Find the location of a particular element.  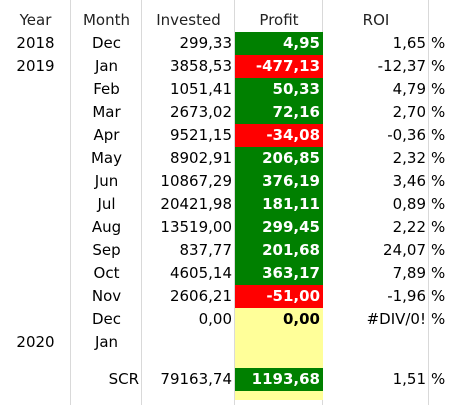

cell-roi: 7,89 is located at coordinates (409, 273).